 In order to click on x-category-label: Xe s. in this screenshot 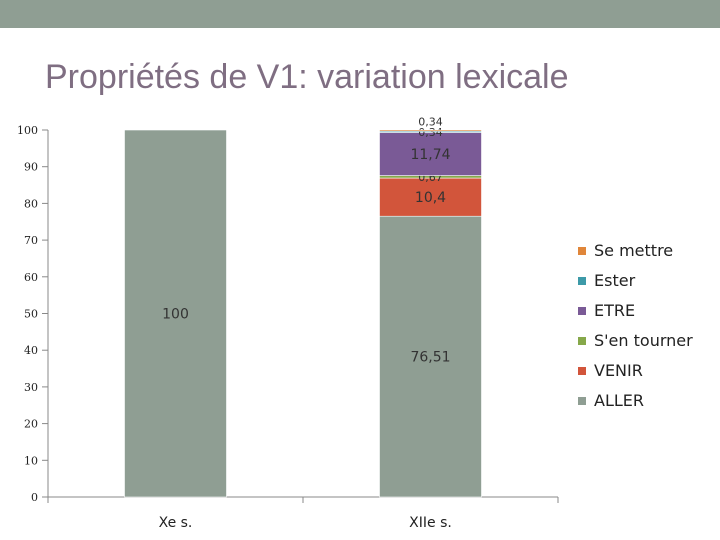, I will do `click(176, 523)`.